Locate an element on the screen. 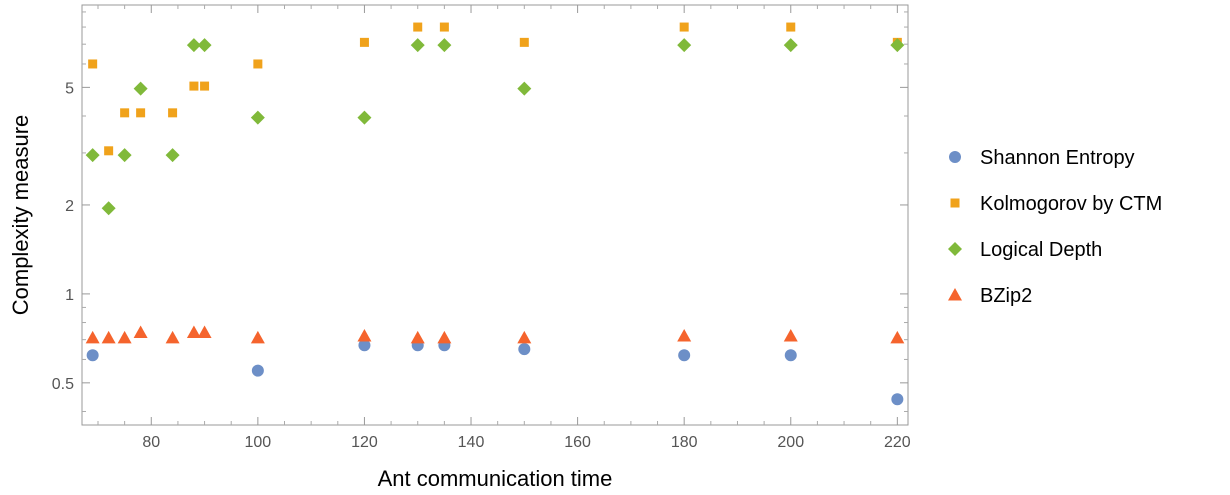  legend-label: Kolmogorov by CTM is located at coordinates (1071, 204).